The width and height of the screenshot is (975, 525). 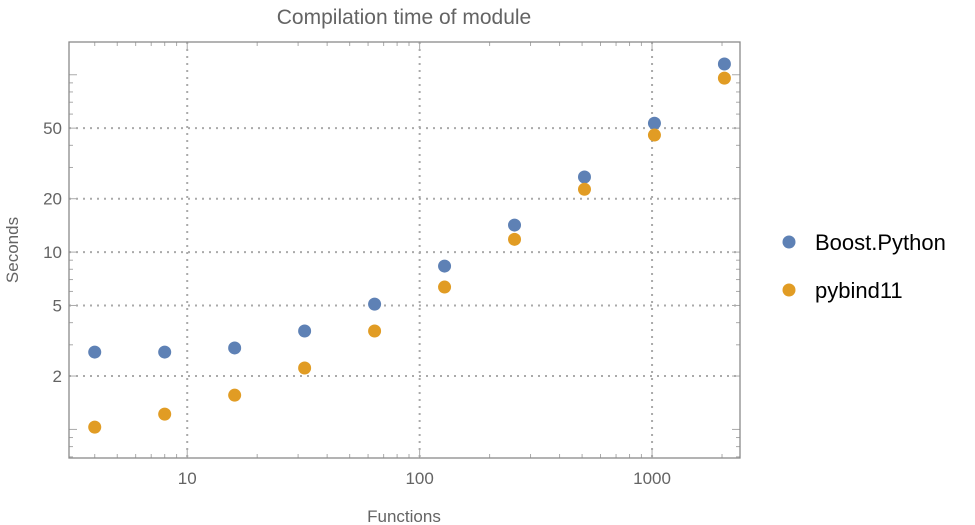 I want to click on chart-title: Compilation time of module, so click(x=404, y=17).